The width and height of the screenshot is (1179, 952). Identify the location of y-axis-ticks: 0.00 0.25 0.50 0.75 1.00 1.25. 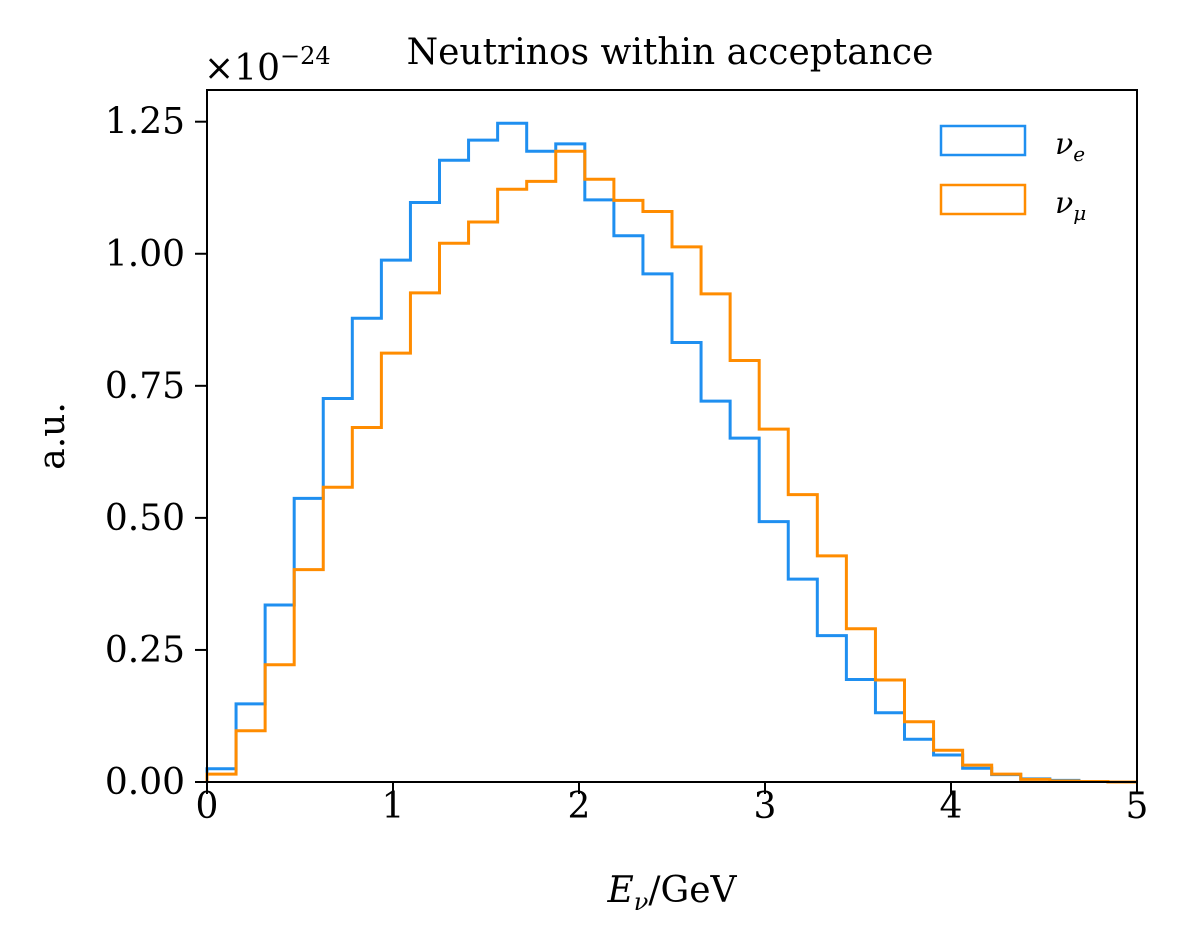
(156, 452).